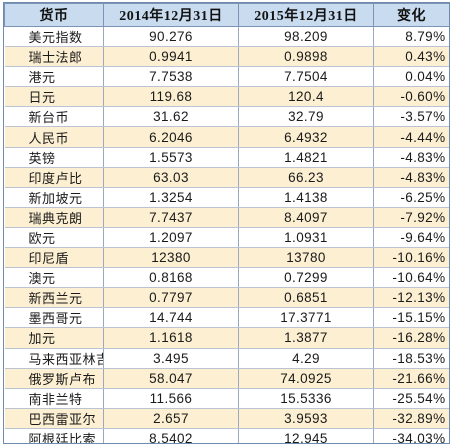  Describe the element at coordinates (411, 435) in the screenshot. I see `change-cell: -34.03%` at that location.